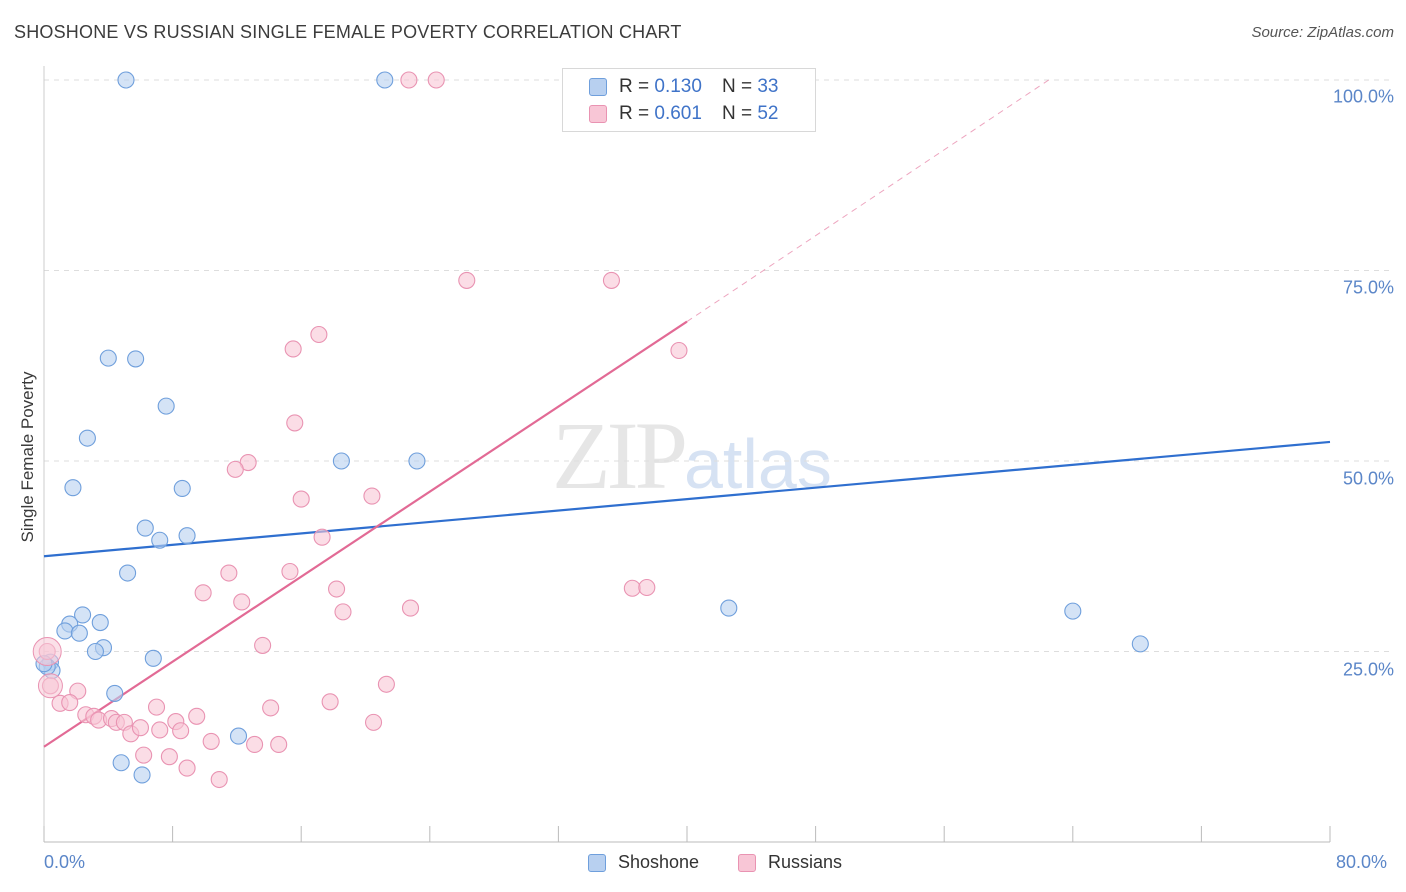 The width and height of the screenshot is (1406, 892). I want to click on watermark-atlas: atlas, so click(758, 464).